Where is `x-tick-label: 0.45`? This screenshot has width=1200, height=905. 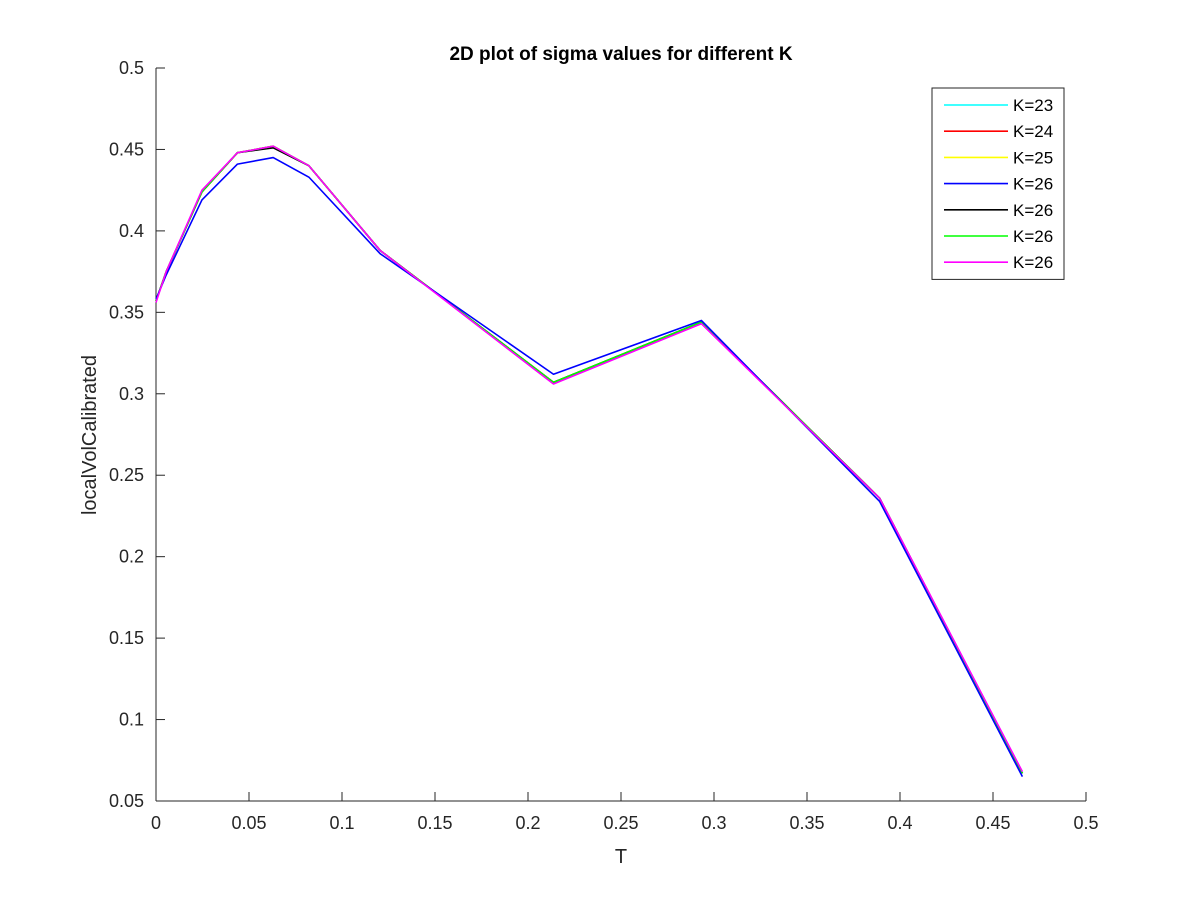
x-tick-label: 0.45 is located at coordinates (992, 823).